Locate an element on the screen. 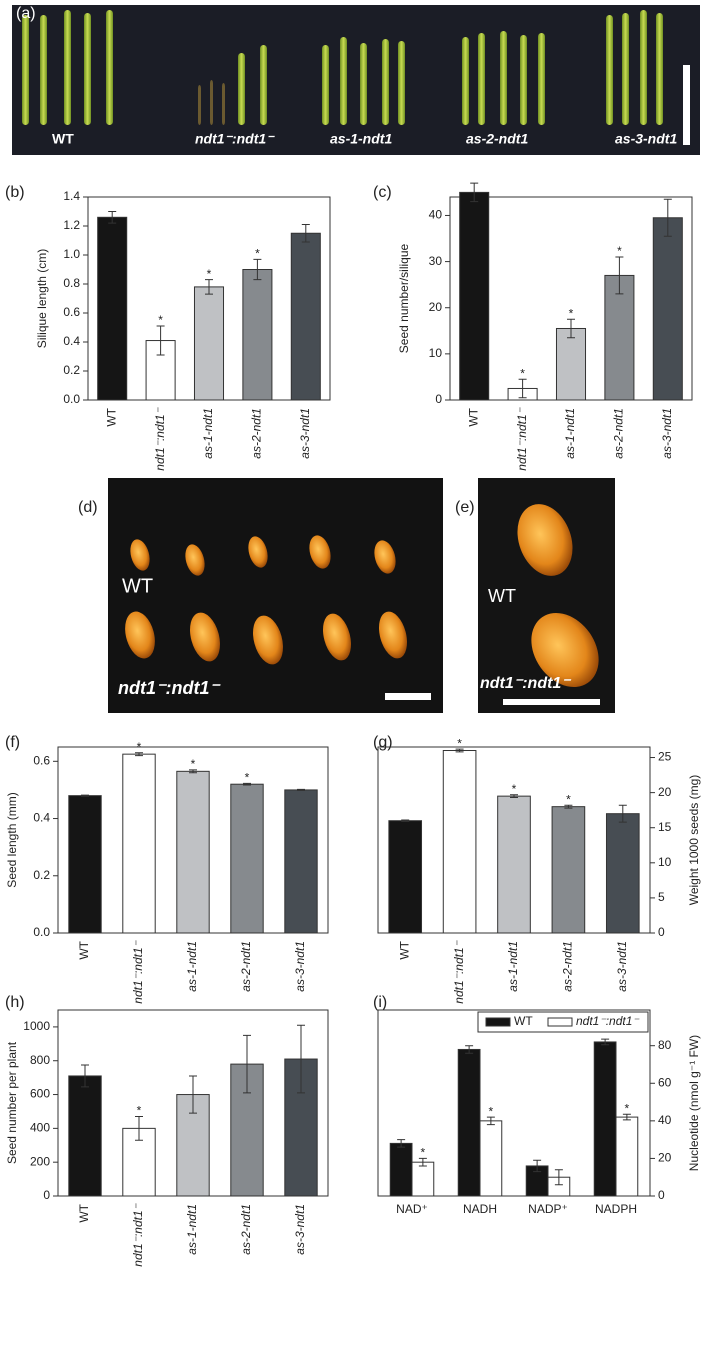  x-tick-label: NAD⁺ is located at coordinates (412, 1209).